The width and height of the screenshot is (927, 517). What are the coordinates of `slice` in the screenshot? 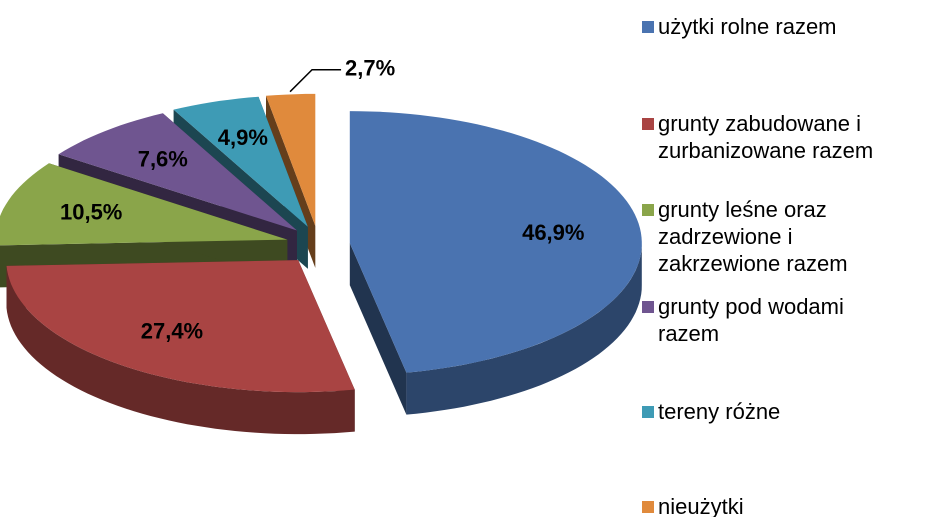 It's located at (180, 347).